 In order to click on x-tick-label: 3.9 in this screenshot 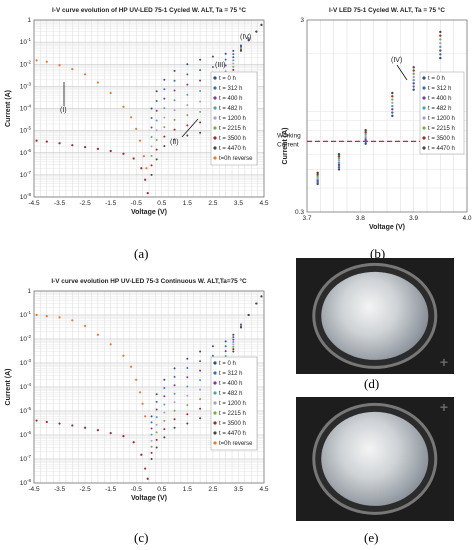, I will do `click(413, 218)`.